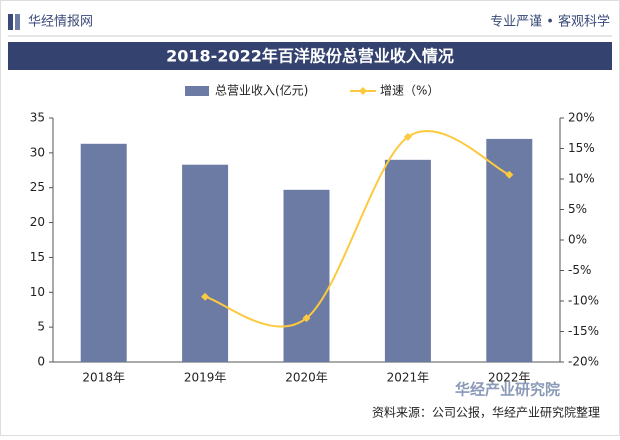  Describe the element at coordinates (103, 378) in the screenshot. I see `x-tick-label: 2018年` at that location.